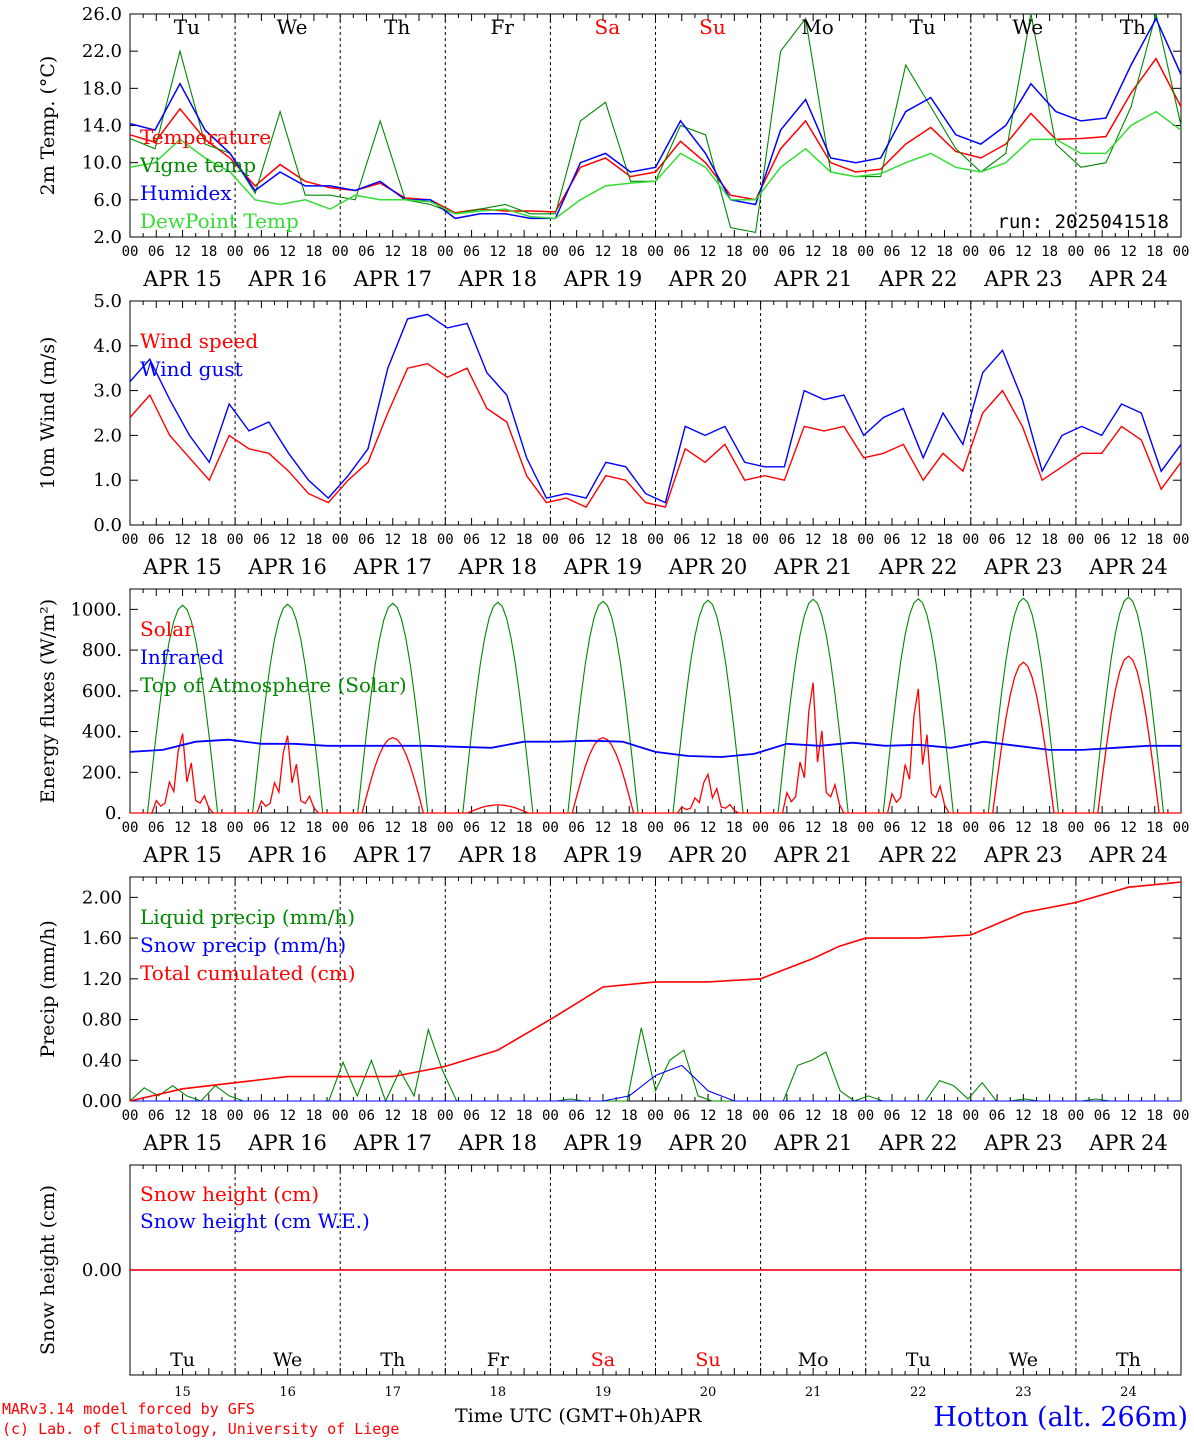 Image resolution: width=1194 pixels, height=1440 pixels. I want to click on y-tick-label: 1000., so click(96, 609).